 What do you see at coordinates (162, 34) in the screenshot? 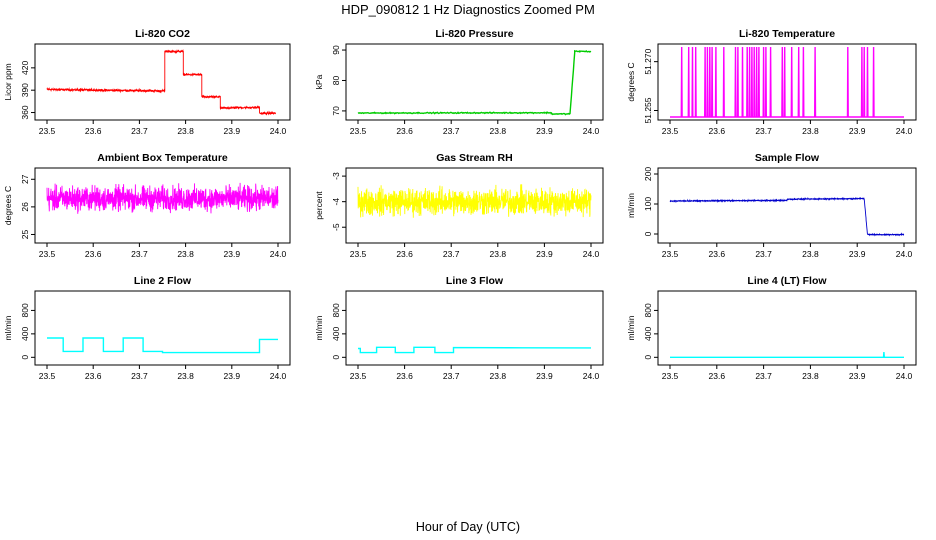
I see `panel-title: Li-820 CO2` at bounding box center [162, 34].